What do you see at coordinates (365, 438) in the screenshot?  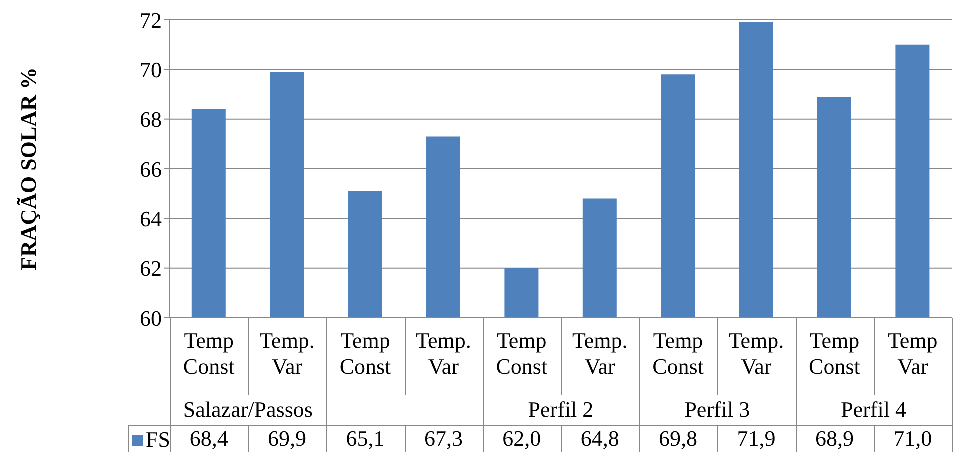 I see `data-label: 65,1` at bounding box center [365, 438].